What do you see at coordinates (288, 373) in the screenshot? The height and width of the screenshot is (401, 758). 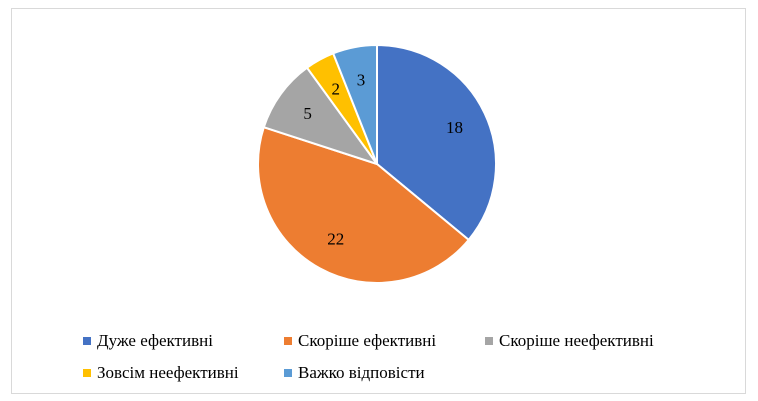 I see `legend-swatch-hard-to-answer` at bounding box center [288, 373].